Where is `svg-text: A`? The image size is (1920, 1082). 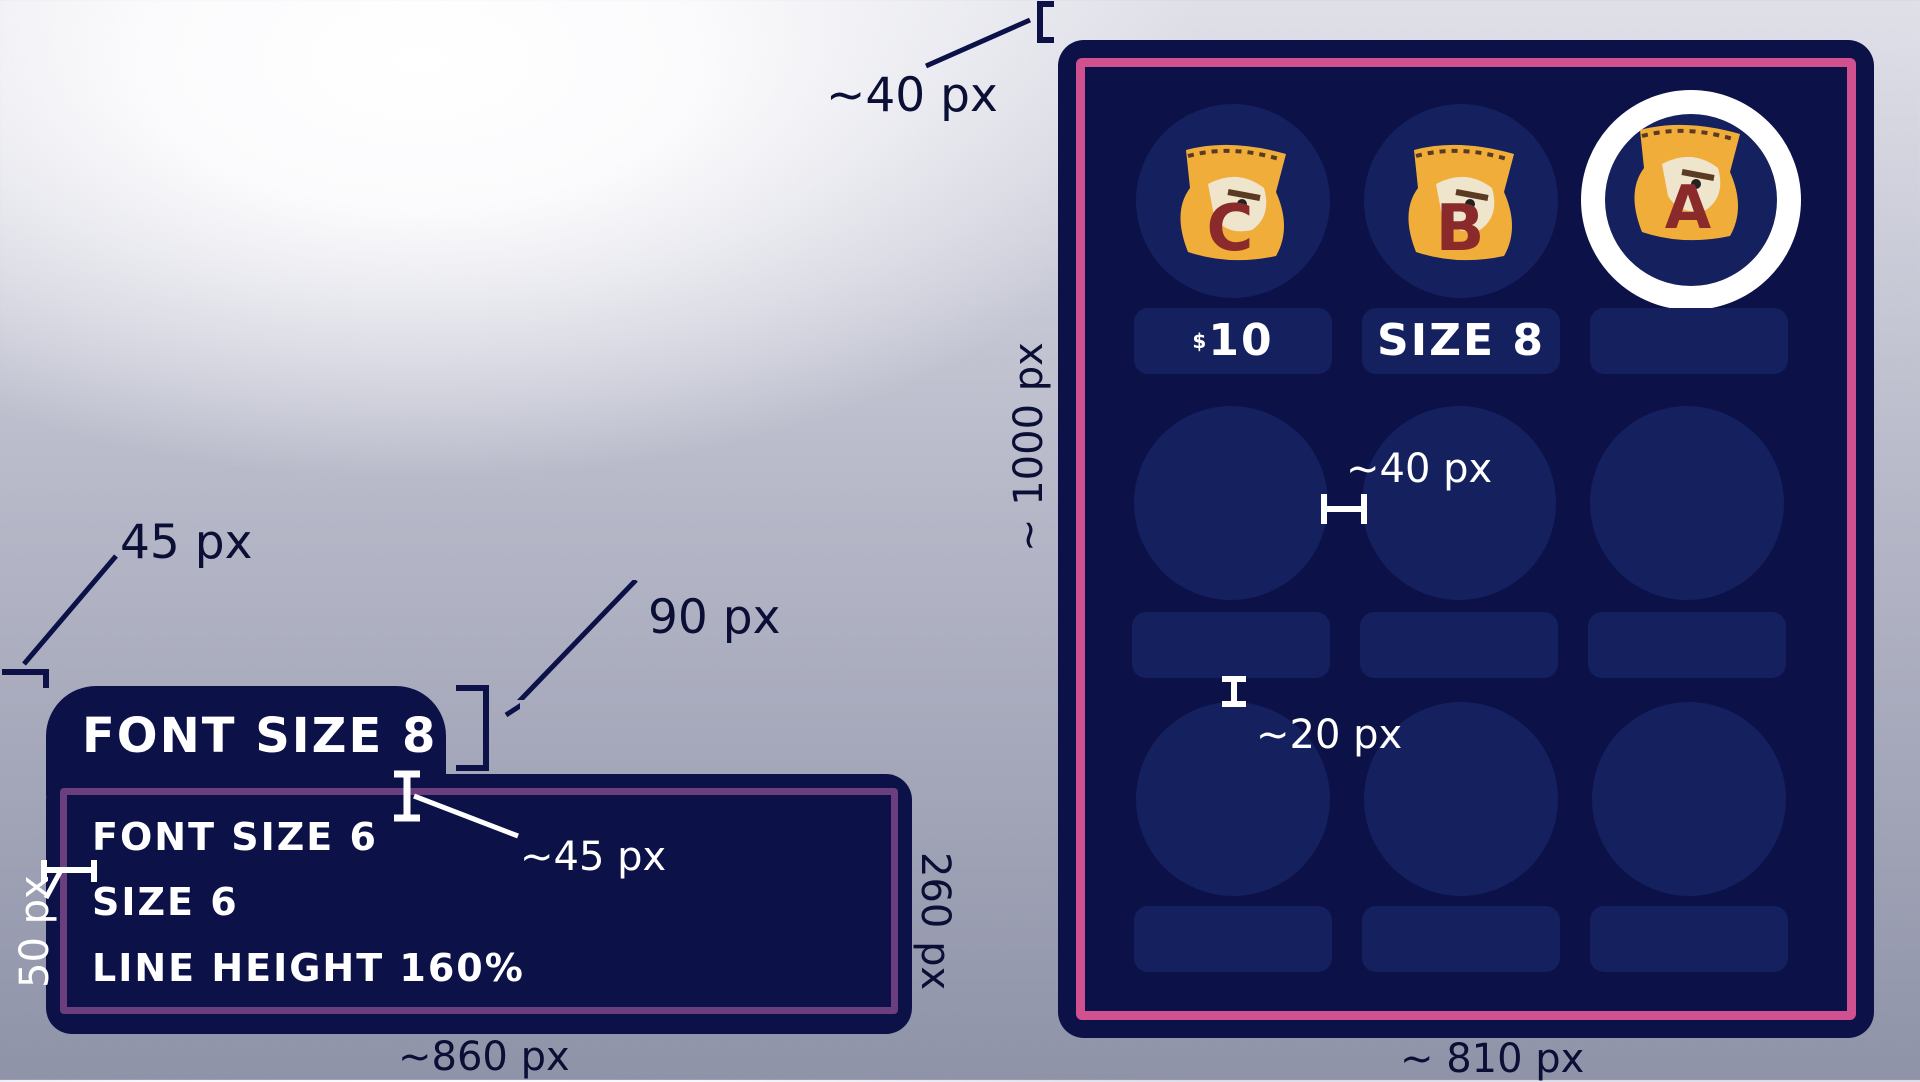
svg-text: A is located at coordinates (1688, 207).